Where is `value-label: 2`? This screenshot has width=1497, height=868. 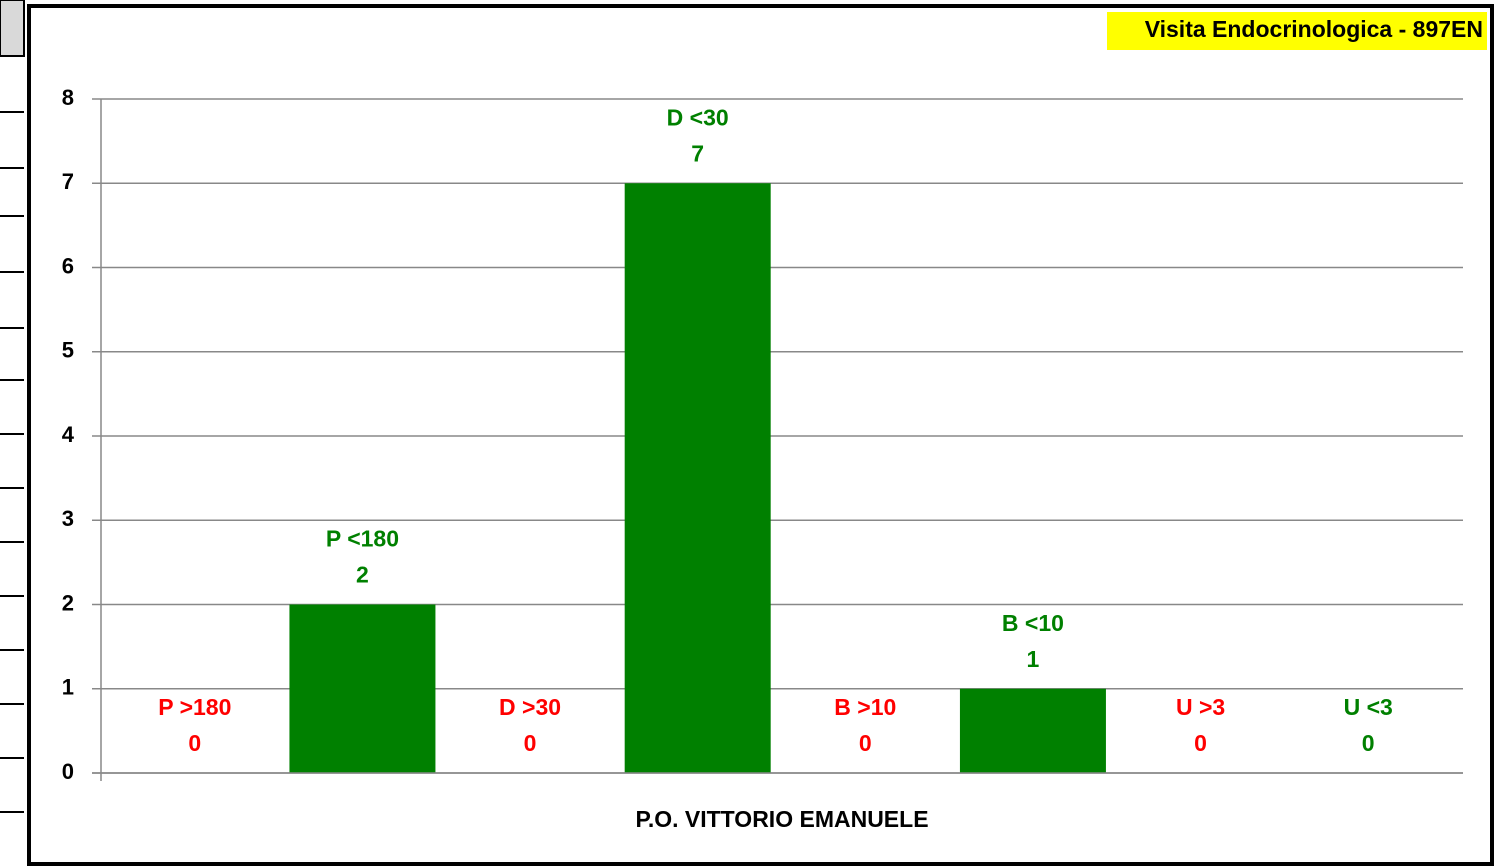
value-label: 2 is located at coordinates (362, 575).